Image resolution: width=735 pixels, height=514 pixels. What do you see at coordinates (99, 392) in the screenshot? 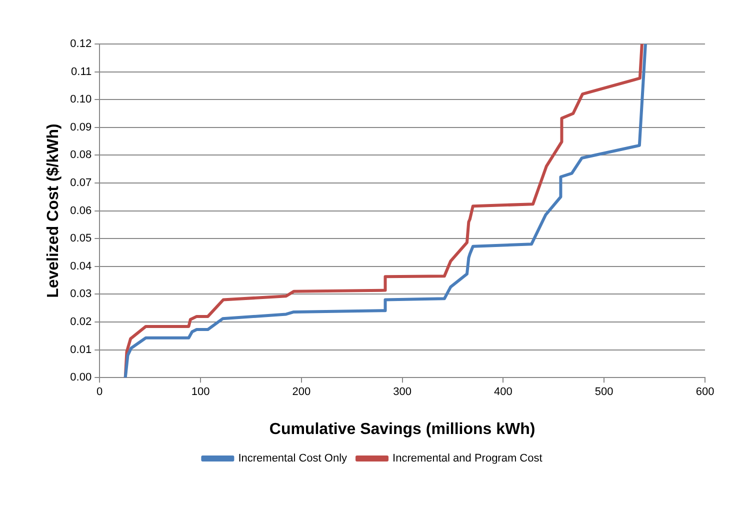
I see `x-tick-label: 0` at bounding box center [99, 392].